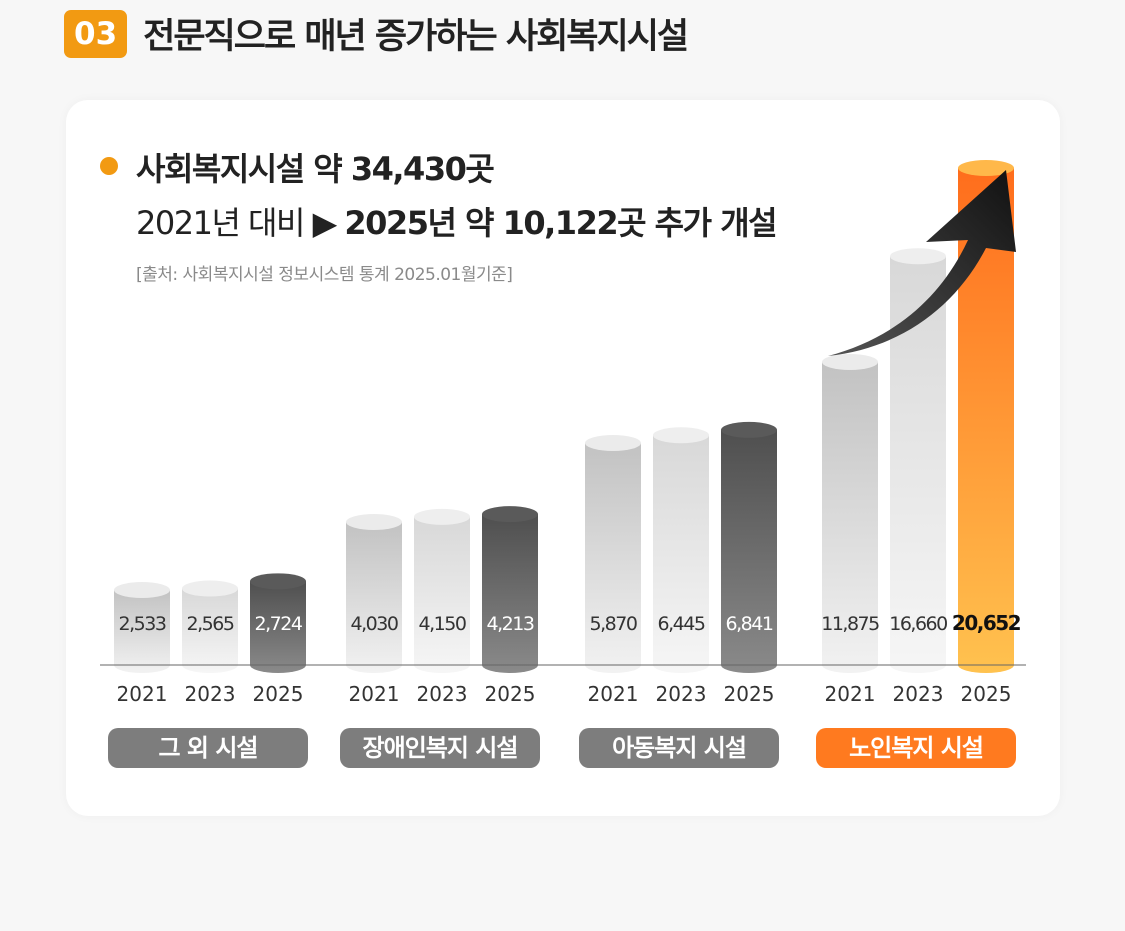 The width and height of the screenshot is (1125, 931). Describe the element at coordinates (749, 624) in the screenshot. I see `value-label: 6,841` at that location.